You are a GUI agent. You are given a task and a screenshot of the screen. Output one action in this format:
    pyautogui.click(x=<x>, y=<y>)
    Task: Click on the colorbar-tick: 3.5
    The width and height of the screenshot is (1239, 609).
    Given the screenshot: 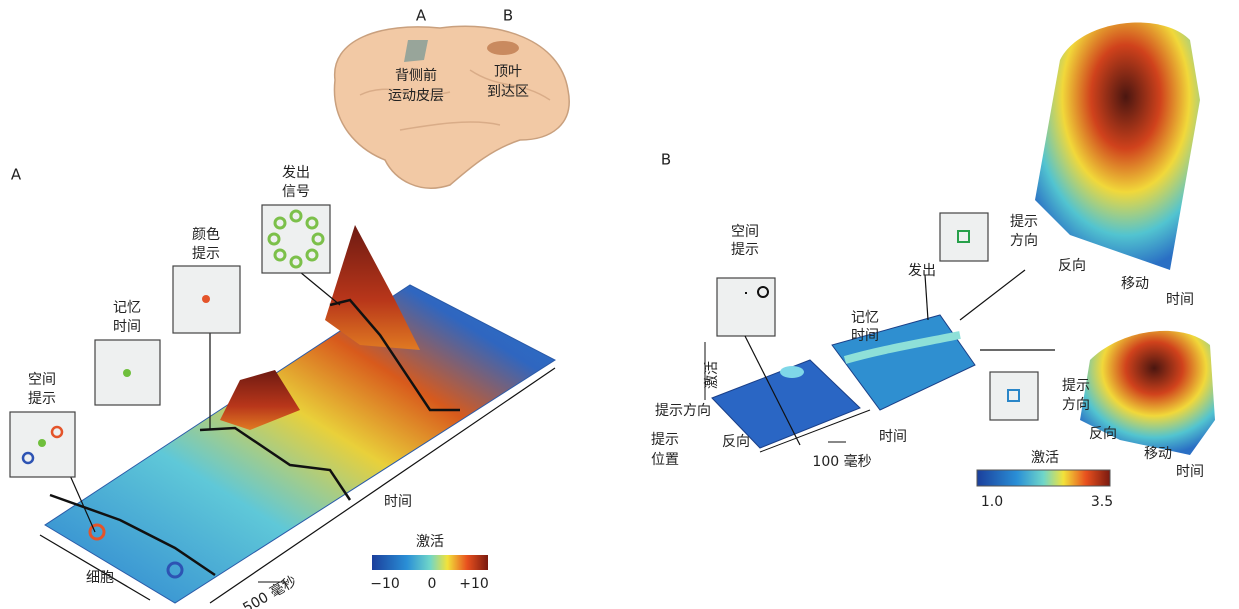 What is the action you would take?
    pyautogui.click(x=1102, y=502)
    